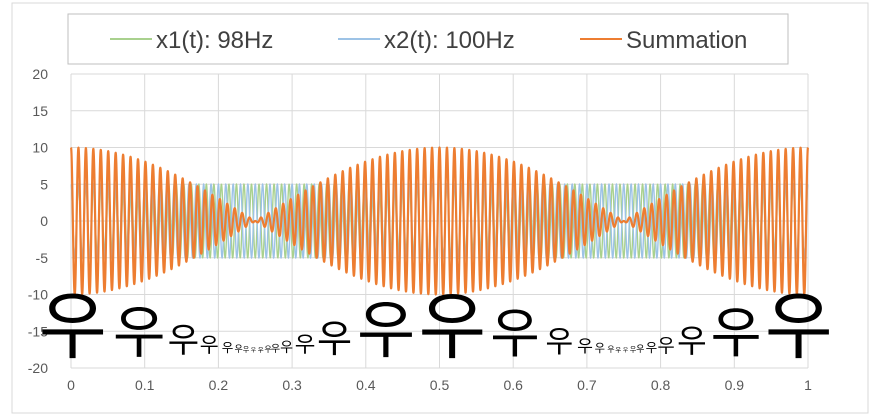  What do you see at coordinates (449, 40) in the screenshot?
I see `legend-label-x2: x2(t): 100Hz` at bounding box center [449, 40].